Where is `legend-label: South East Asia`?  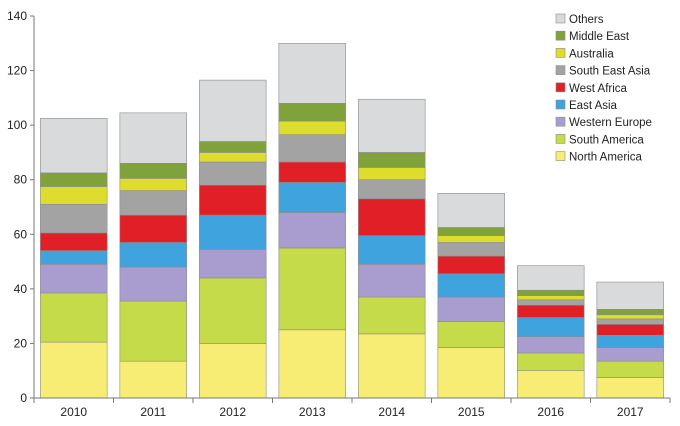 legend-label: South East Asia is located at coordinates (610, 72).